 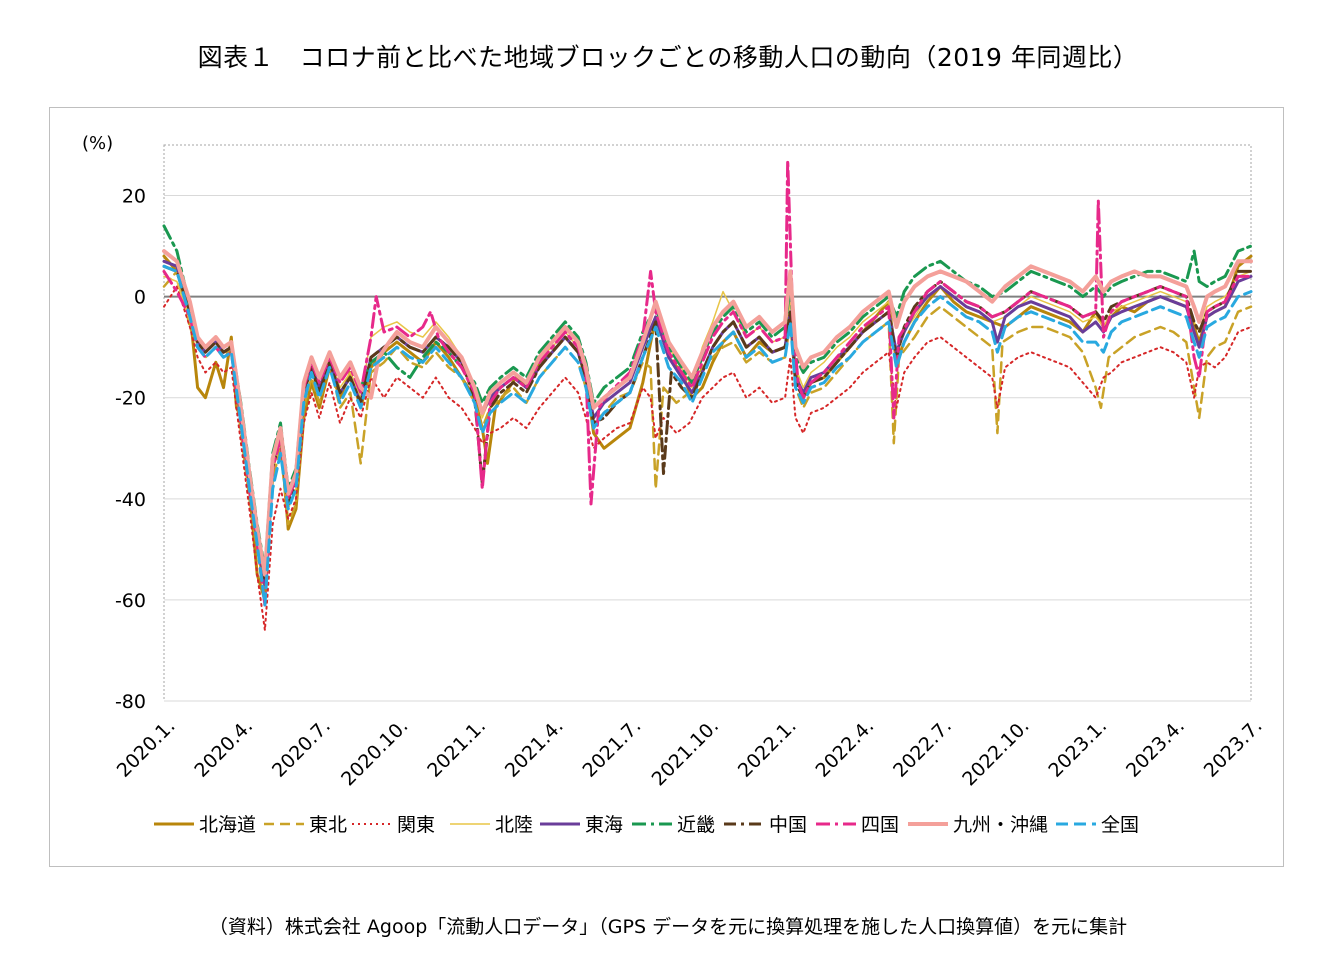 What do you see at coordinates (130, 702) in the screenshot?
I see `y-tick-label: -80` at bounding box center [130, 702].